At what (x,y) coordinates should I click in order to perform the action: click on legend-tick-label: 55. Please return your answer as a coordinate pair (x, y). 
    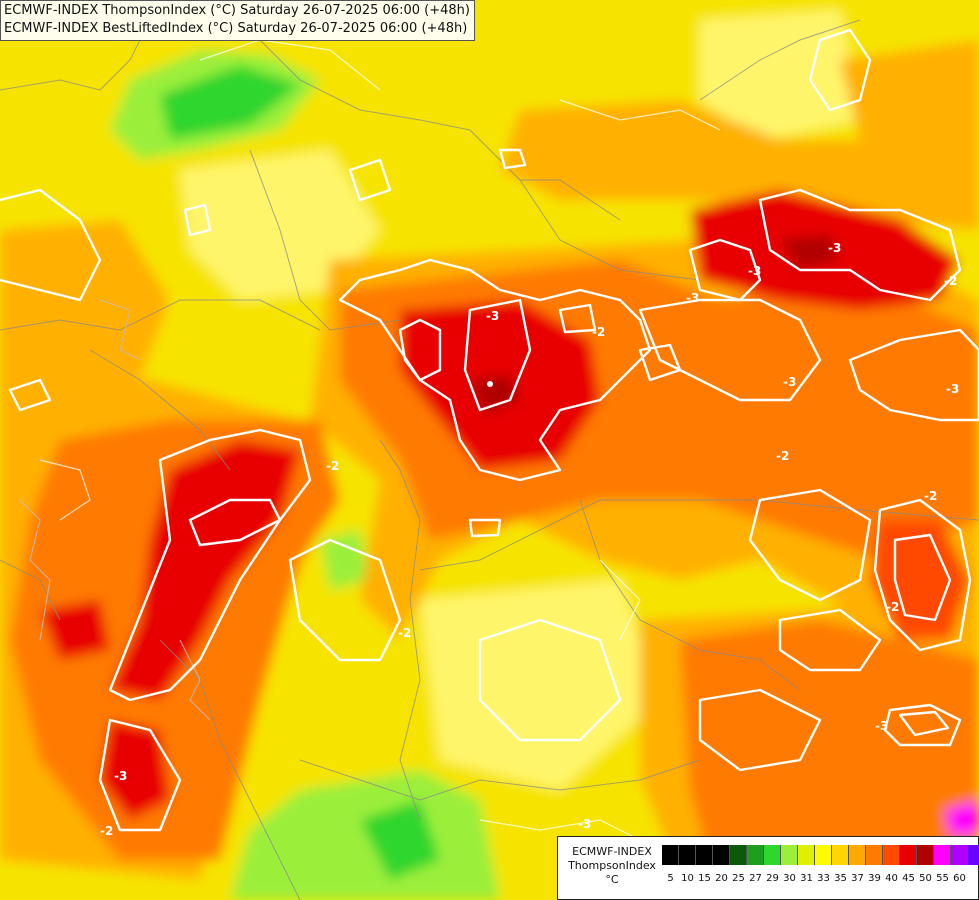
    Looking at the image, I should click on (942, 878).